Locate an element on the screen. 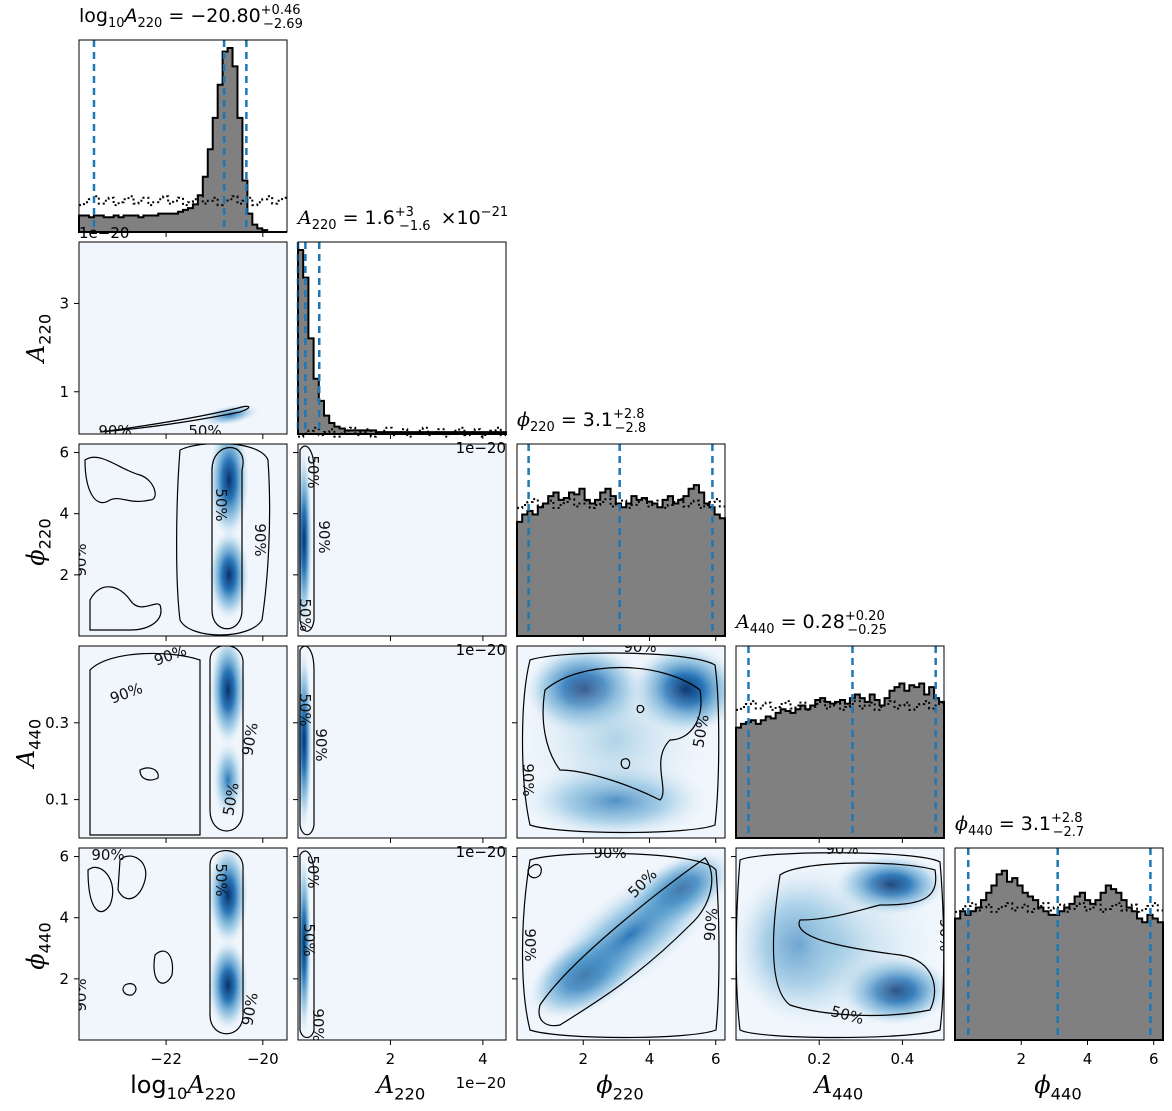 The image size is (1172, 1111). histogram-A220 is located at coordinates (401, 339).